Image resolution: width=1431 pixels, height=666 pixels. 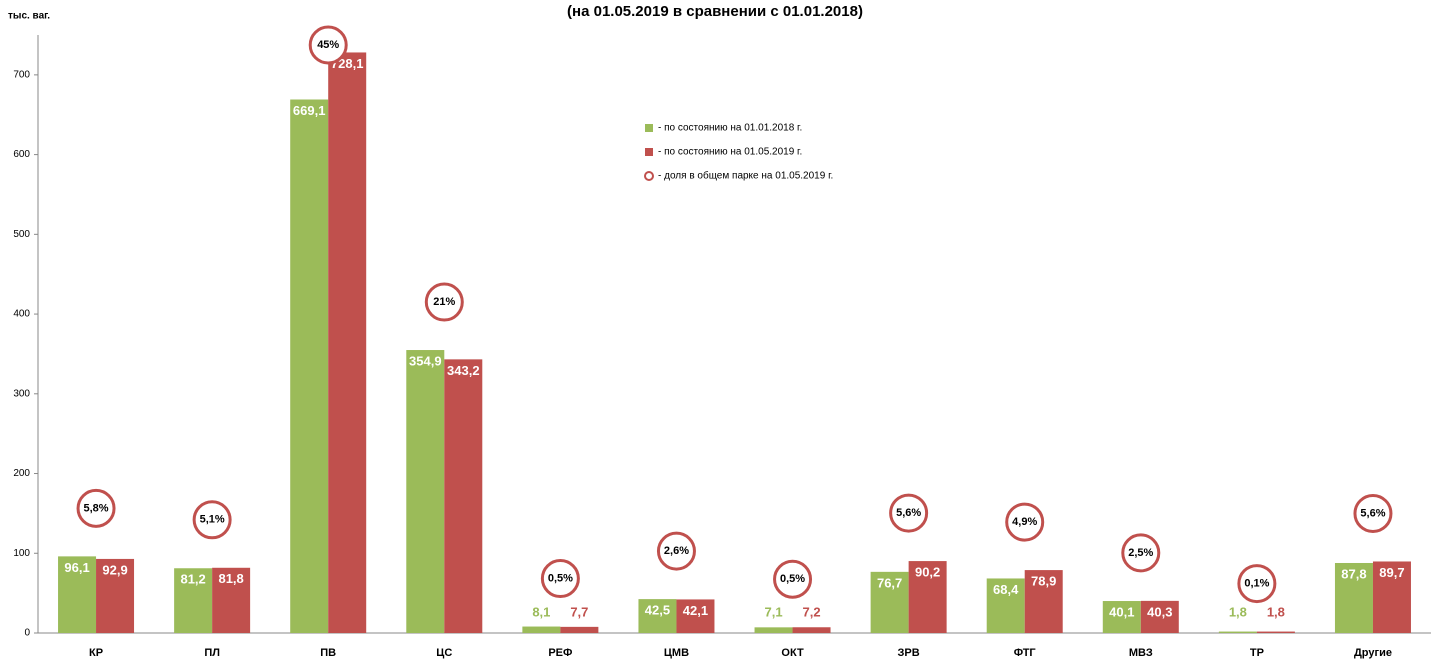 What do you see at coordinates (1159, 611) in the screenshot?
I see `value-label: 40,3` at bounding box center [1159, 611].